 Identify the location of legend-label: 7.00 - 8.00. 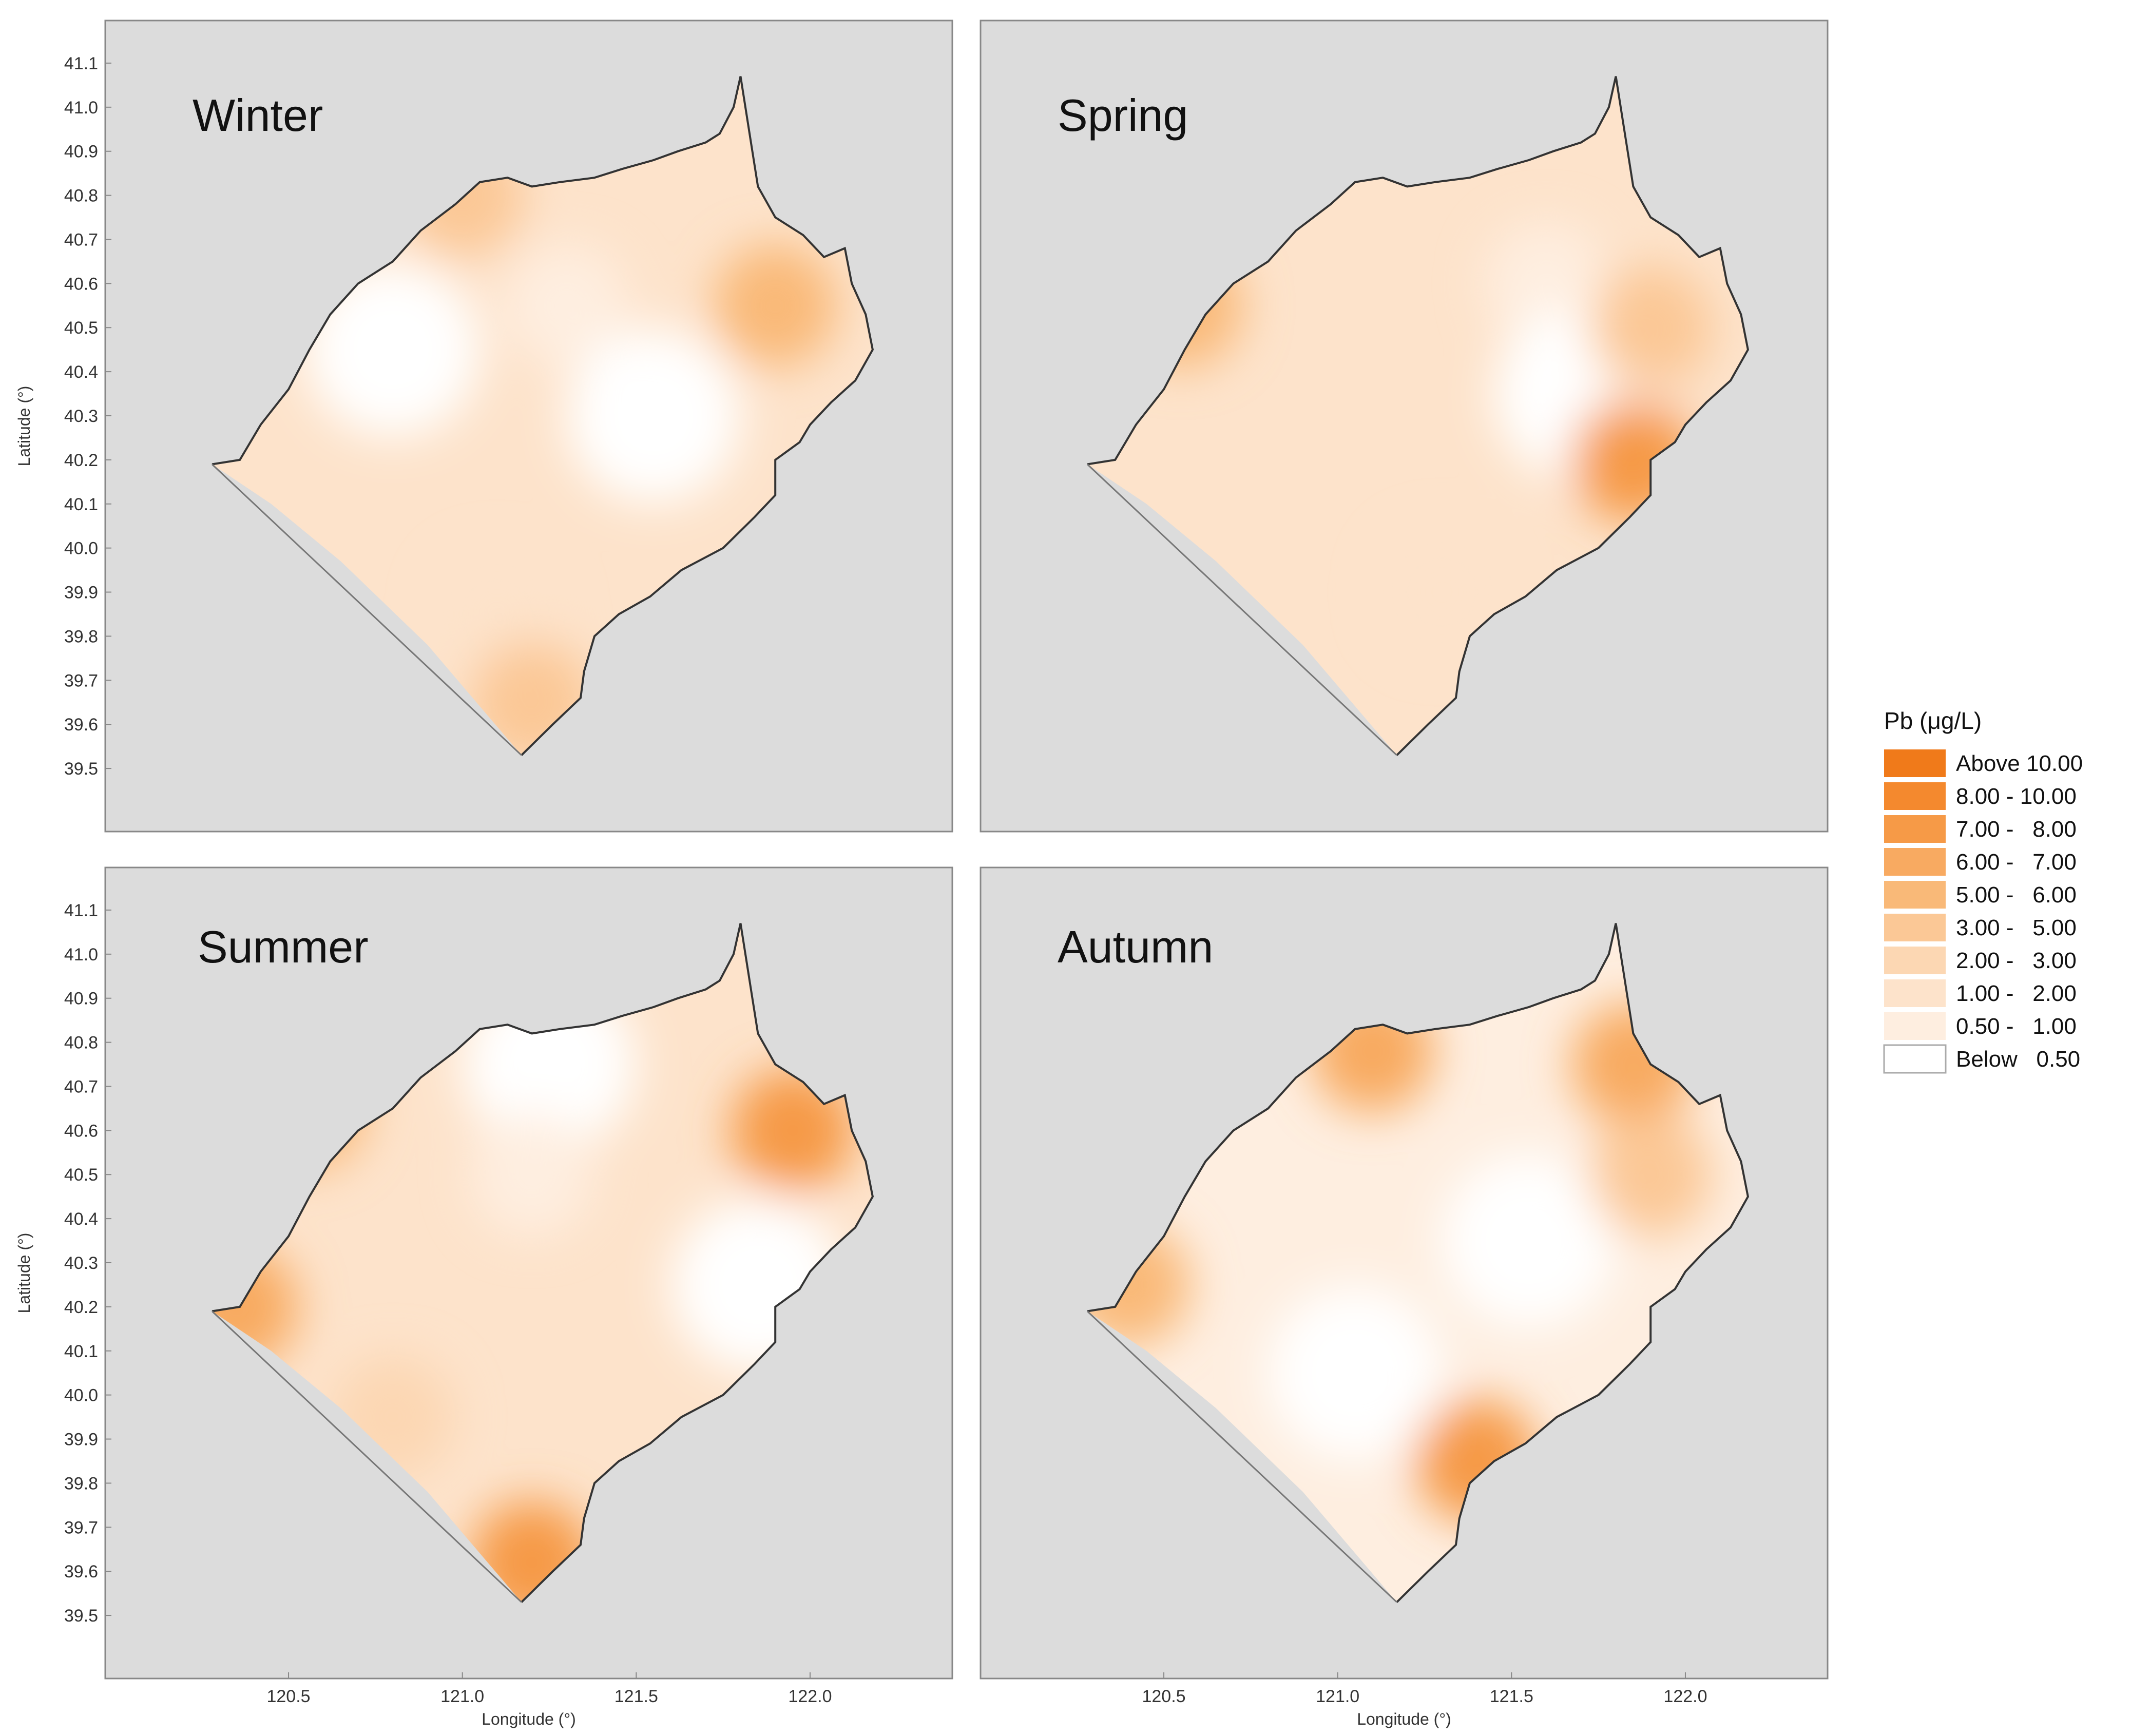
(2016, 829).